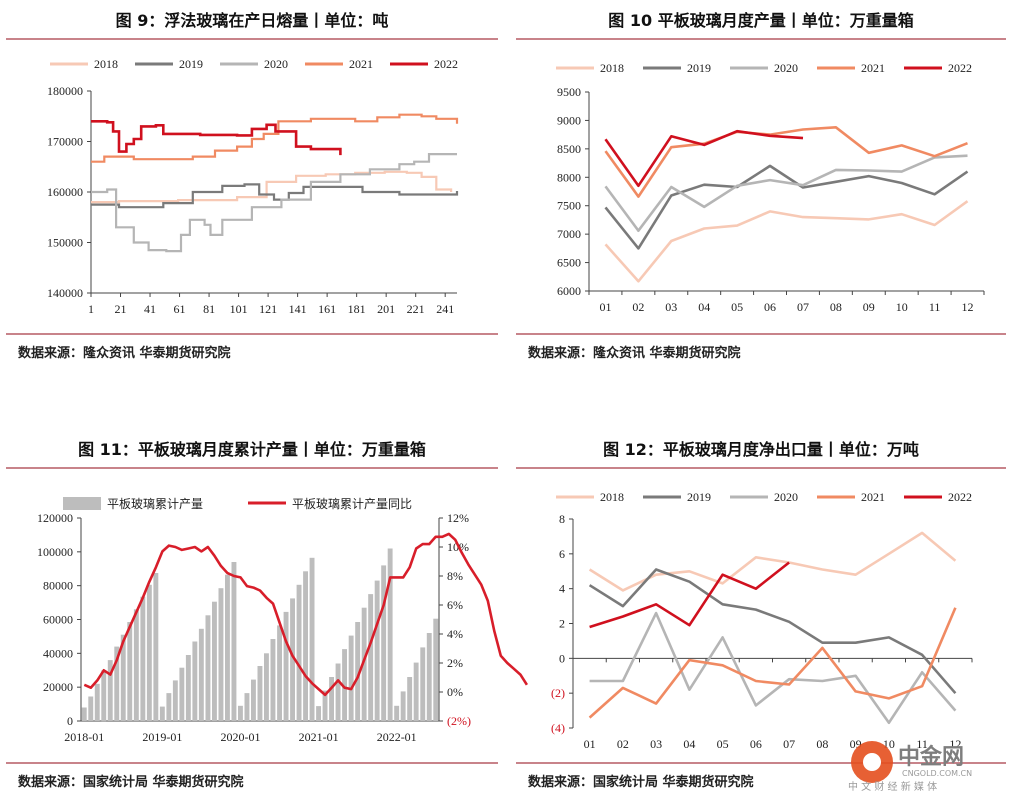 This screenshot has width=1012, height=806. I want to click on y2-tick-label: 8%, so click(455, 576).